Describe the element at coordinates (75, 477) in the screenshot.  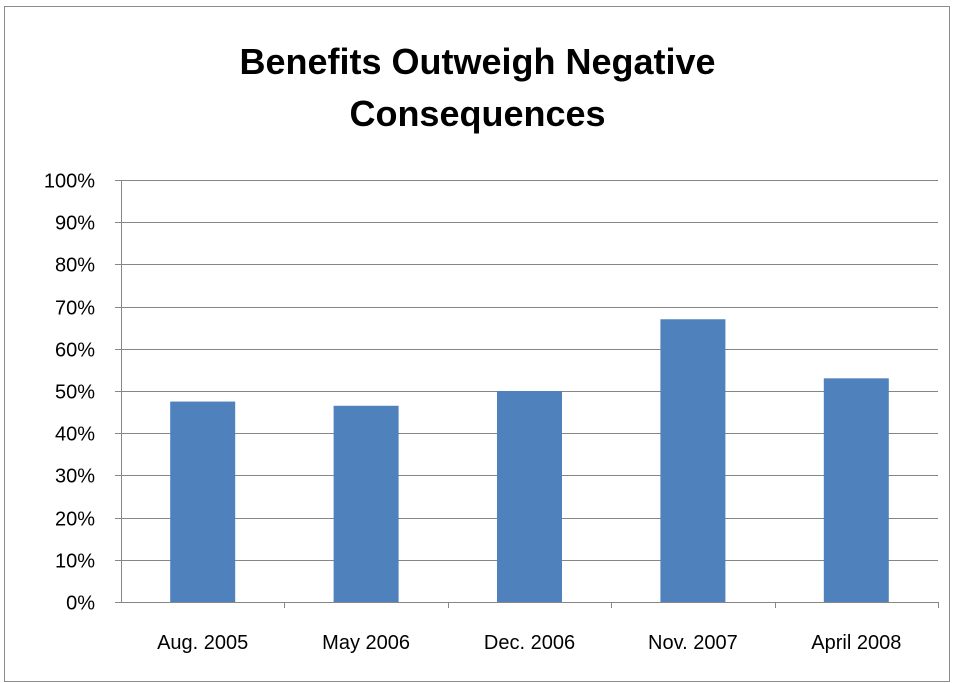
I see `y-tick-label: 30%` at that location.